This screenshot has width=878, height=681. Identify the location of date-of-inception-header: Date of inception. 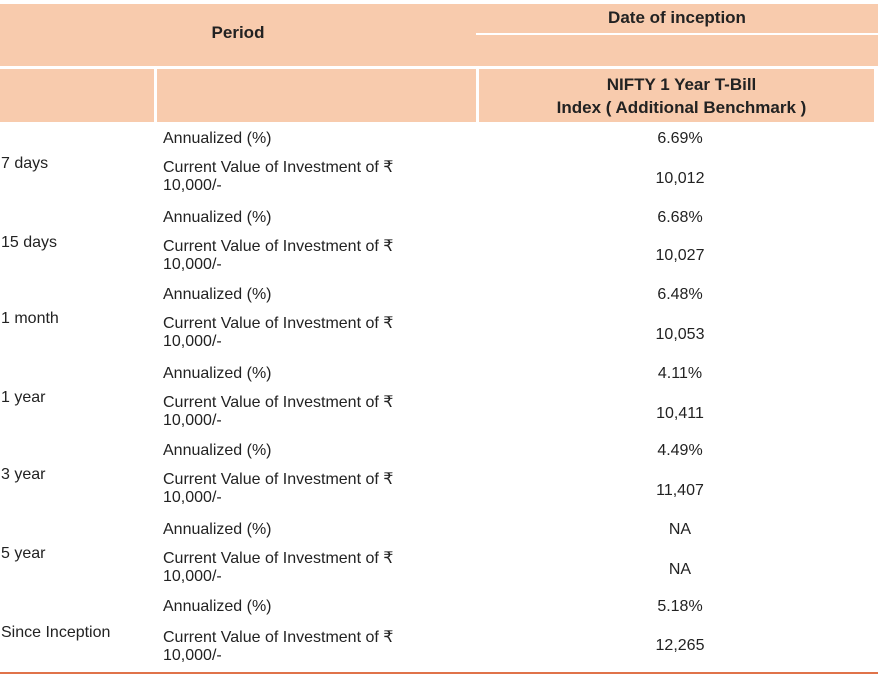
(677, 17).